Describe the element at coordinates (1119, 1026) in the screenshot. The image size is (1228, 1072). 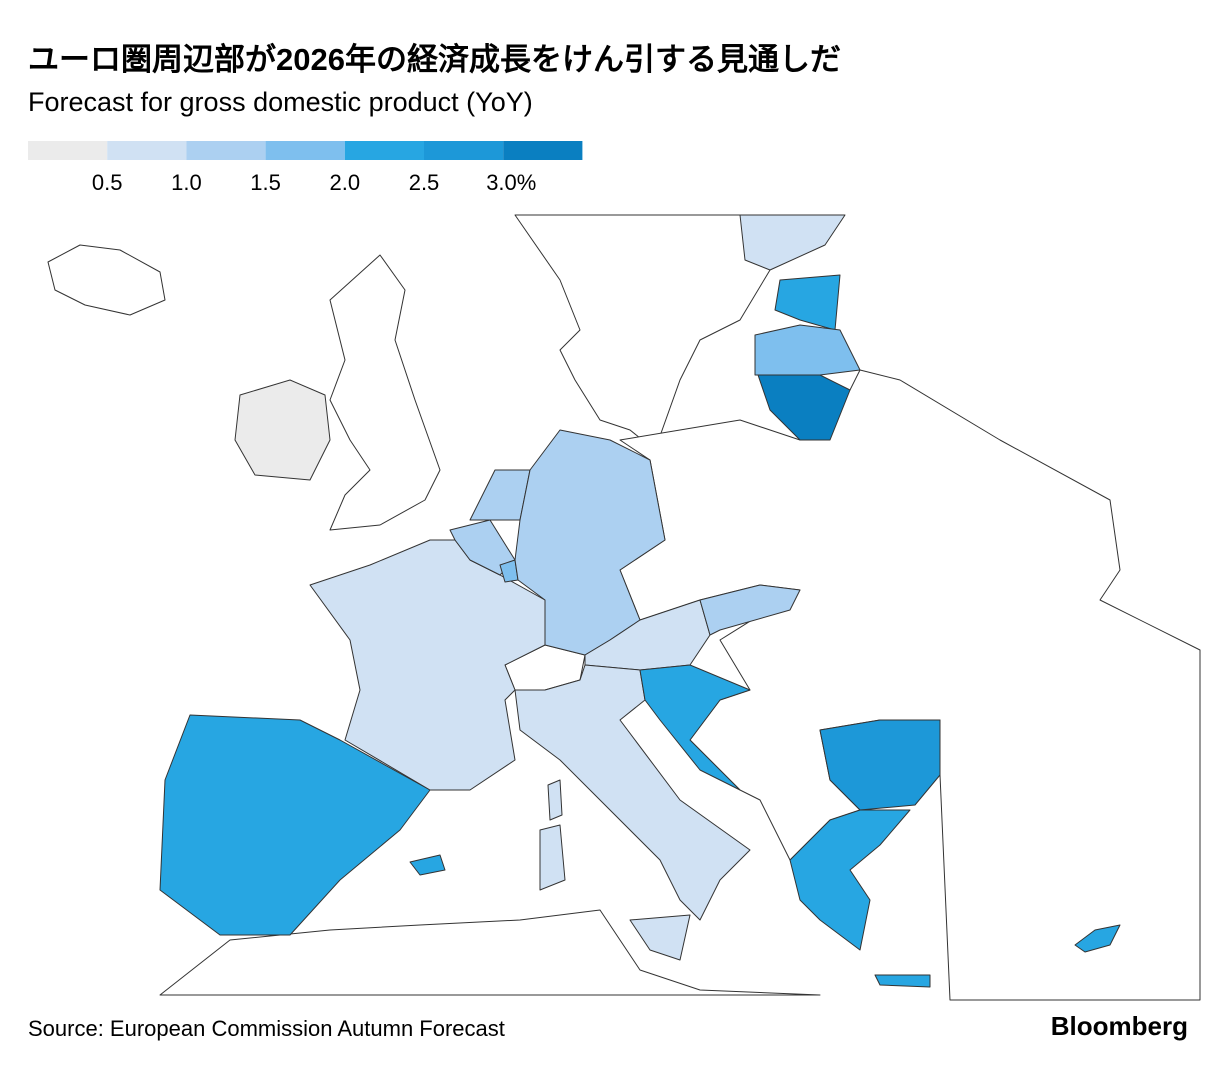
I see `brand: Bloomberg` at that location.